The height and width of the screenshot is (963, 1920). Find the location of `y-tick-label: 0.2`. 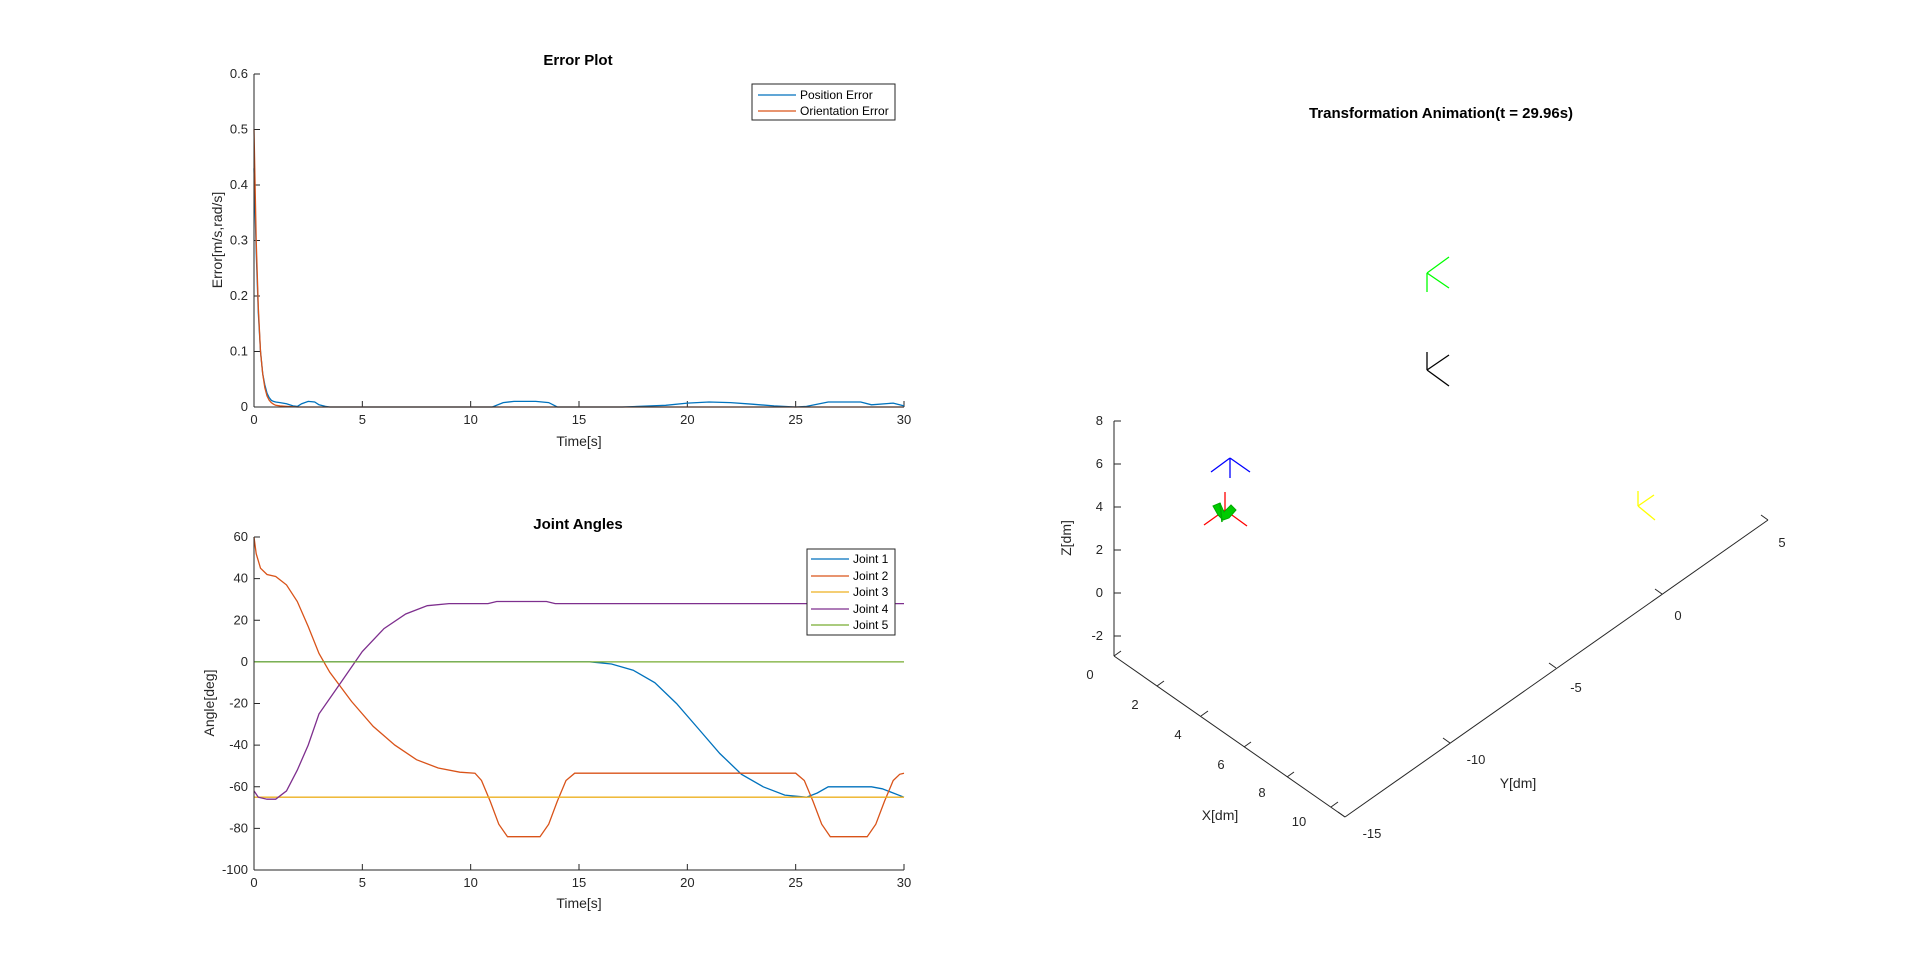

y-tick-label: 0.2 is located at coordinates (239, 295).